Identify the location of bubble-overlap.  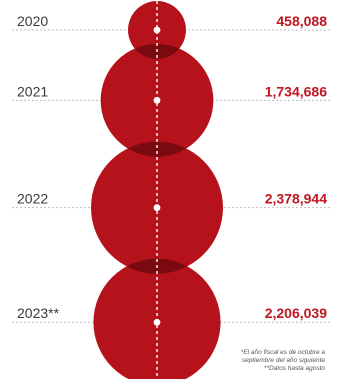
(157, 149).